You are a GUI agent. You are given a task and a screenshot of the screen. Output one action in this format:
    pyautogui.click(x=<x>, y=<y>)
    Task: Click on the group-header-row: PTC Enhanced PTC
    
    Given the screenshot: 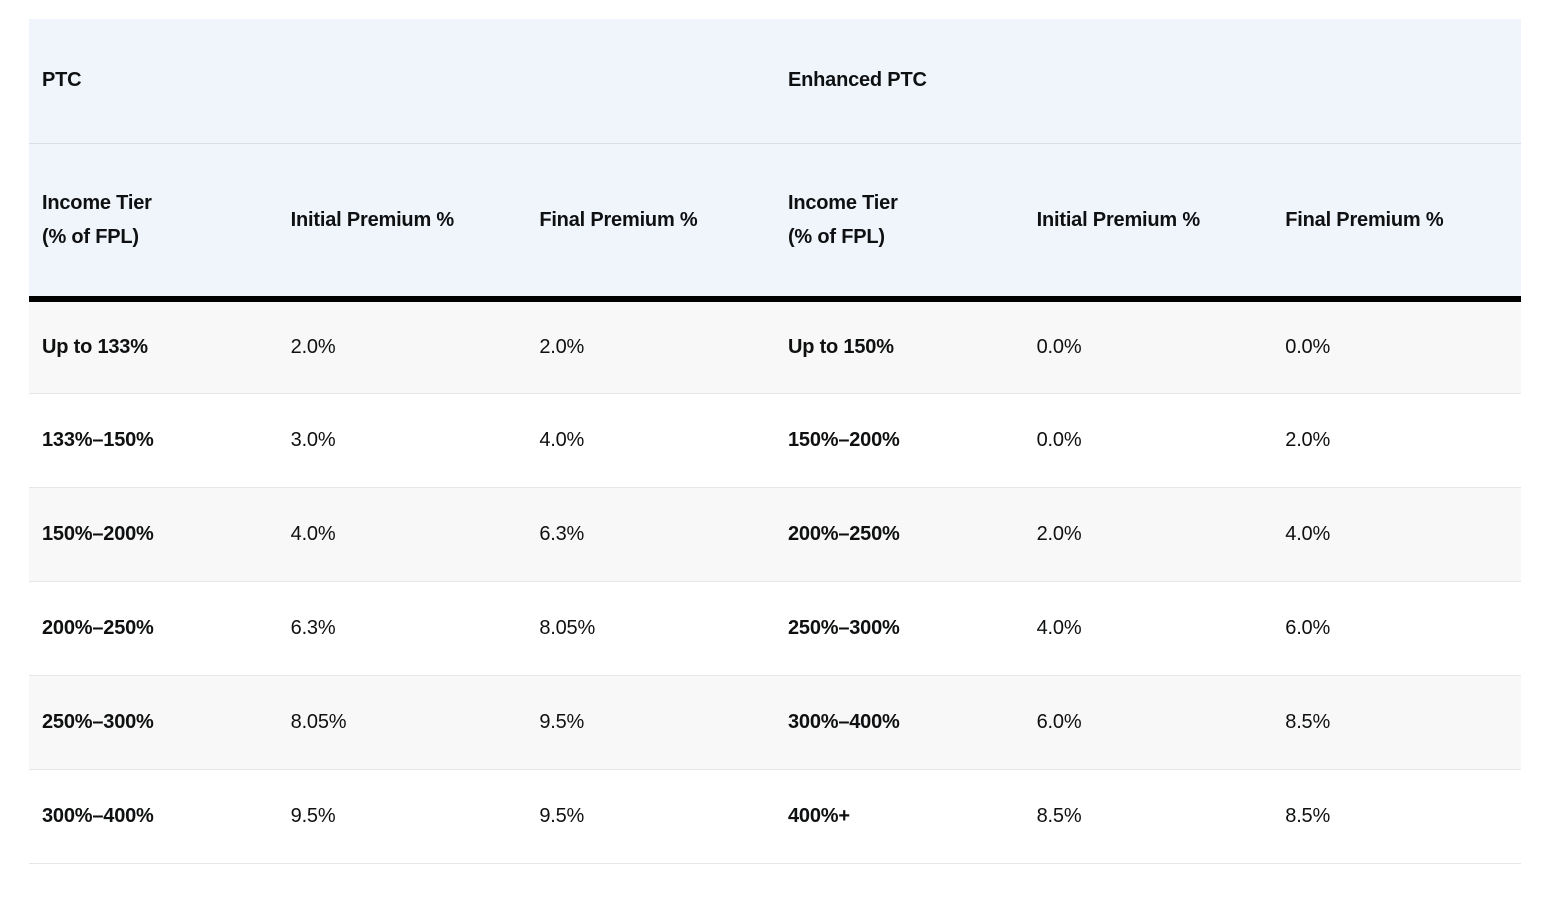 What is the action you would take?
    pyautogui.click(x=775, y=81)
    